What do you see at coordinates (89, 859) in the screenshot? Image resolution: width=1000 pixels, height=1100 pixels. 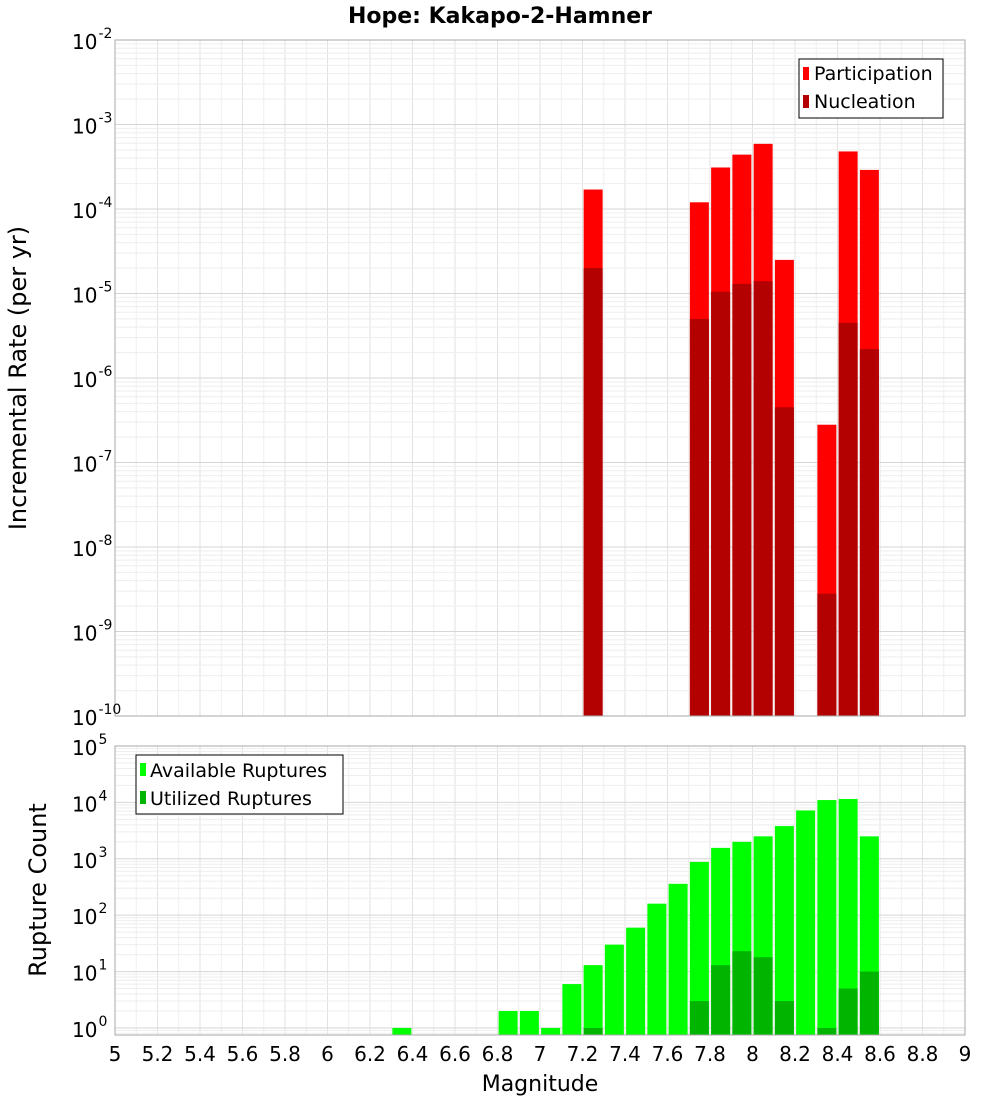 I see `bottom-y-tick-label: 10³` at bounding box center [89, 859].